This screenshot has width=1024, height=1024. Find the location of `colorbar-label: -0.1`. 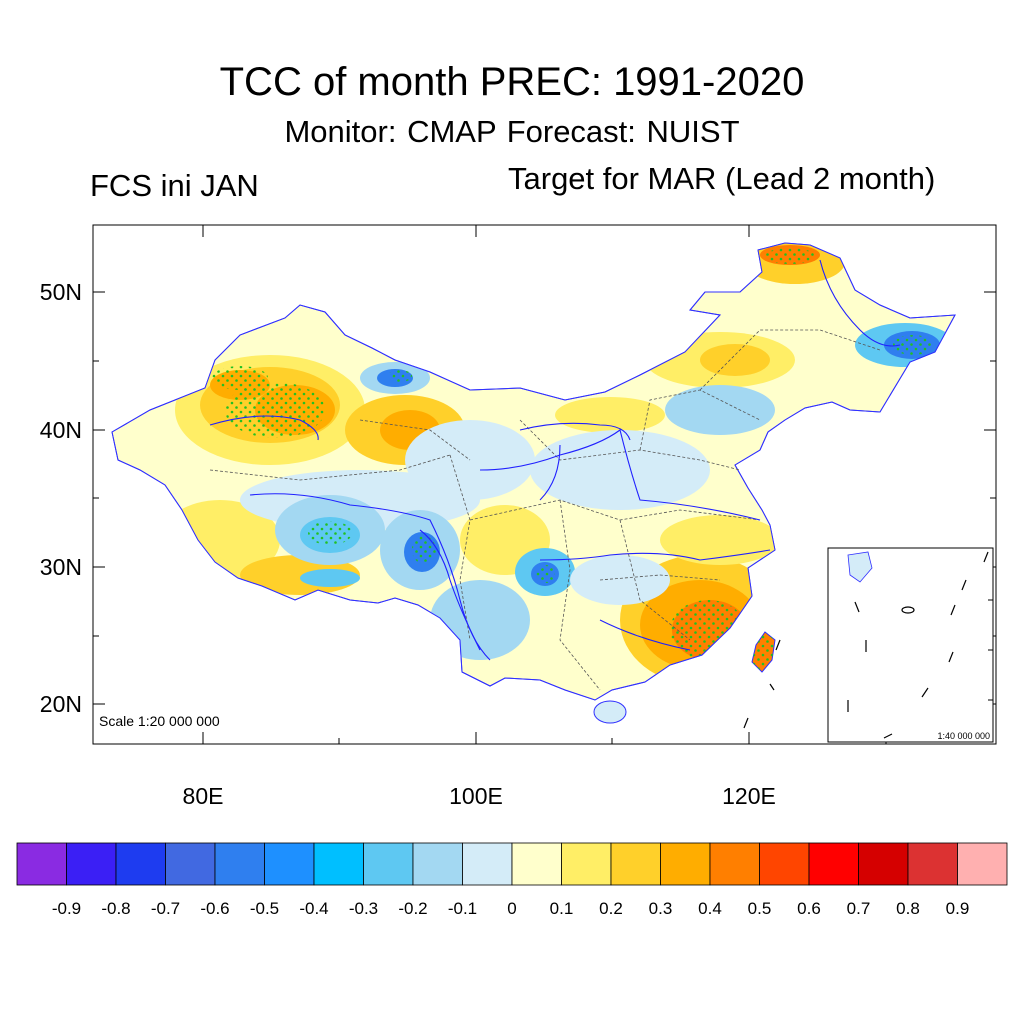

colorbar-label: -0.1 is located at coordinates (462, 908).